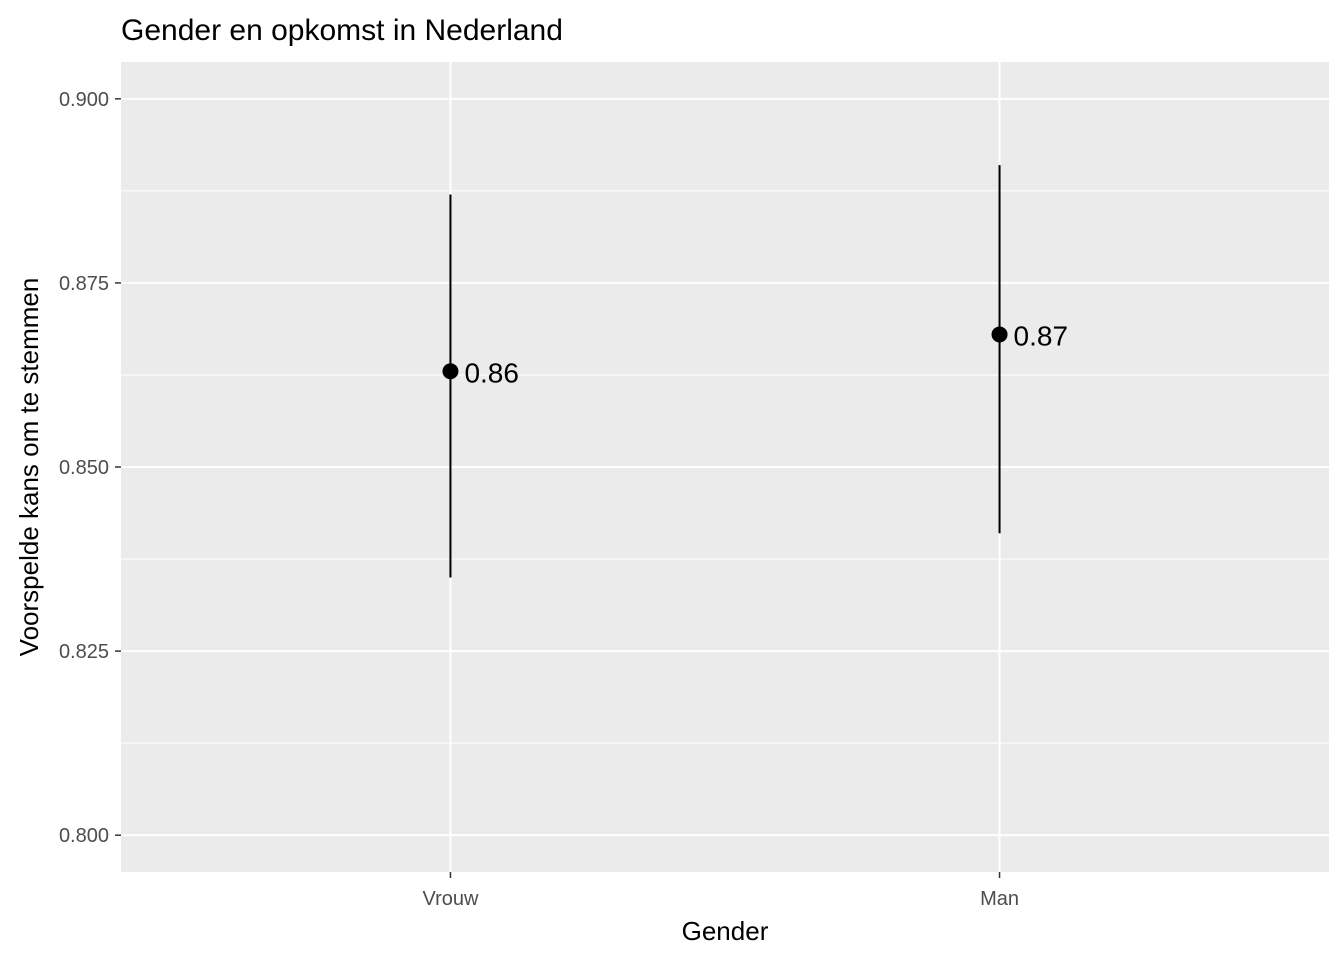 The height and width of the screenshot is (965, 1344). What do you see at coordinates (999, 899) in the screenshot?
I see `x-tick-label: Man` at bounding box center [999, 899].